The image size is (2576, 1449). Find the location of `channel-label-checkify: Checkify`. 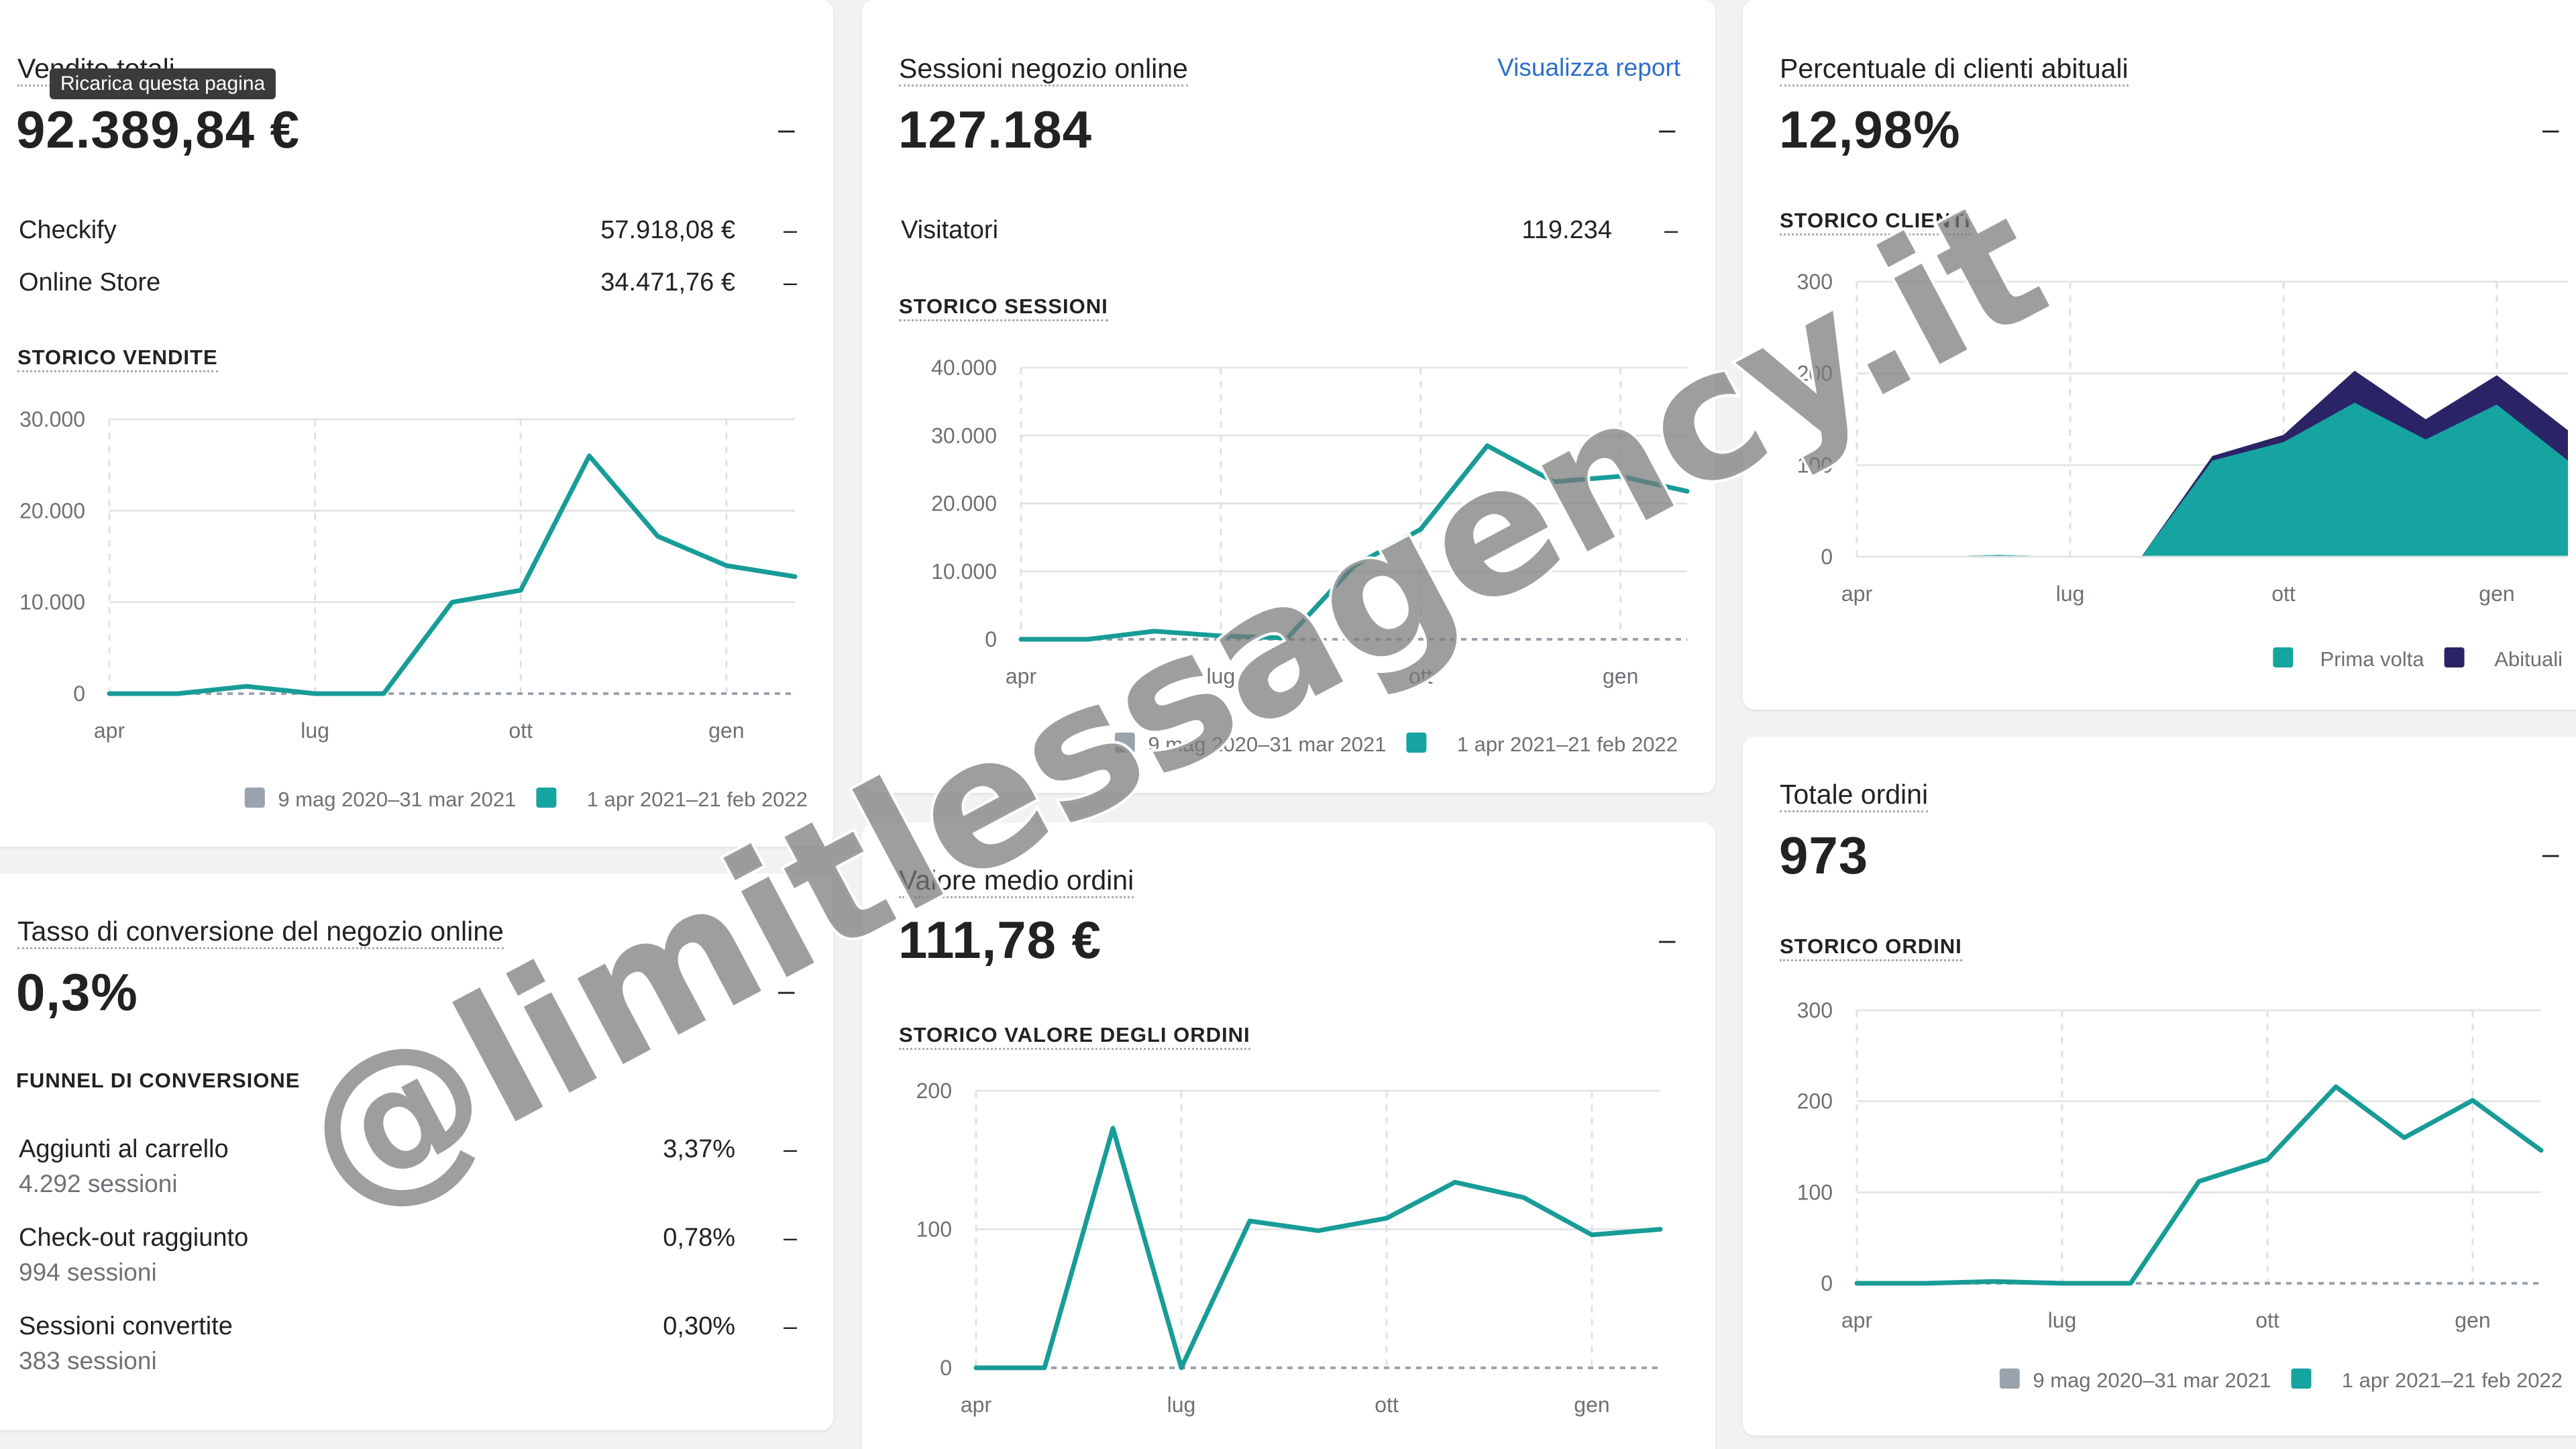

channel-label-checkify: Checkify is located at coordinates (68, 230).